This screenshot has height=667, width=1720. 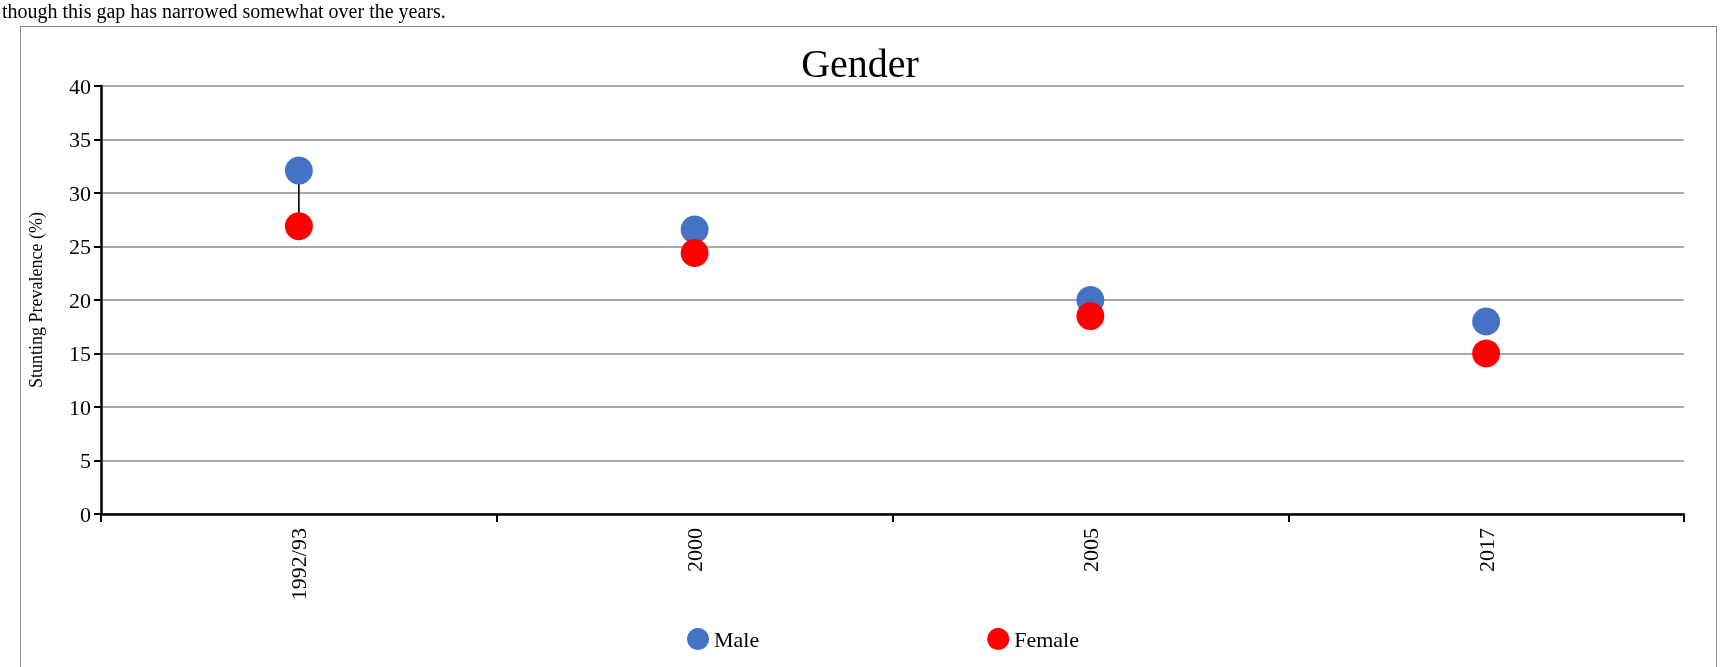 What do you see at coordinates (737, 639) in the screenshot?
I see `legend-label: Male` at bounding box center [737, 639].